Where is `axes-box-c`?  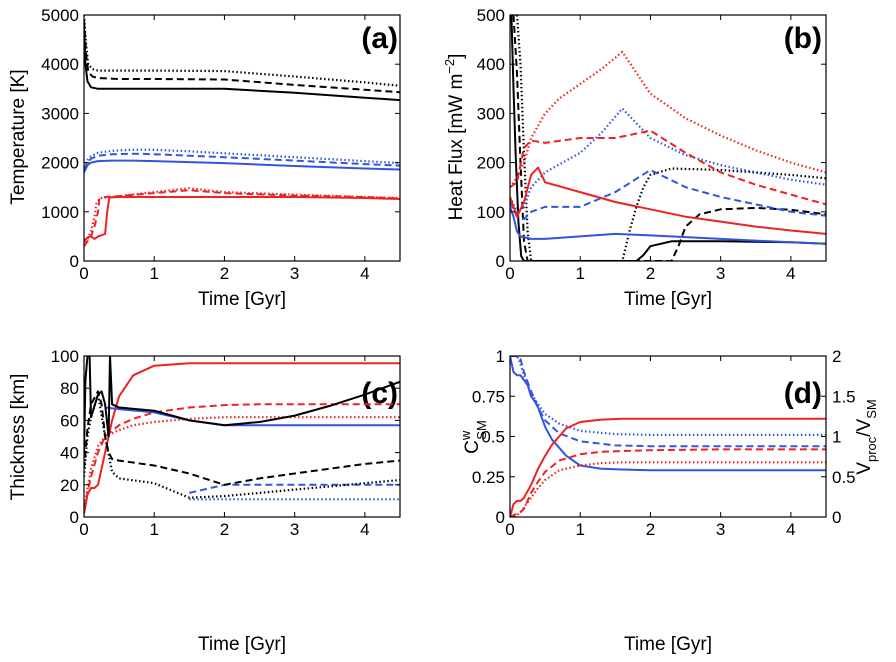
axes-box-c is located at coordinates (242, 436).